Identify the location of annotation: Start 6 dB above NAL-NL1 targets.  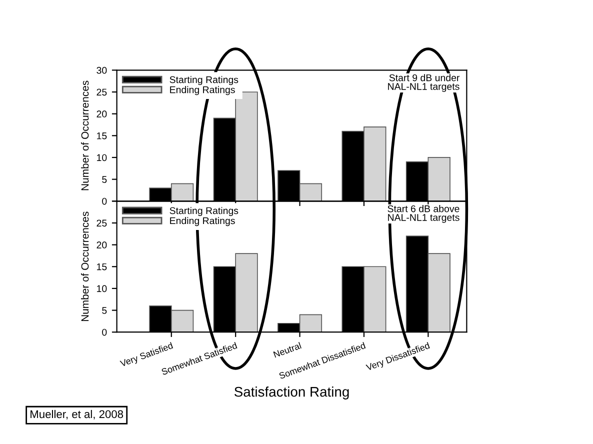
(424, 214).